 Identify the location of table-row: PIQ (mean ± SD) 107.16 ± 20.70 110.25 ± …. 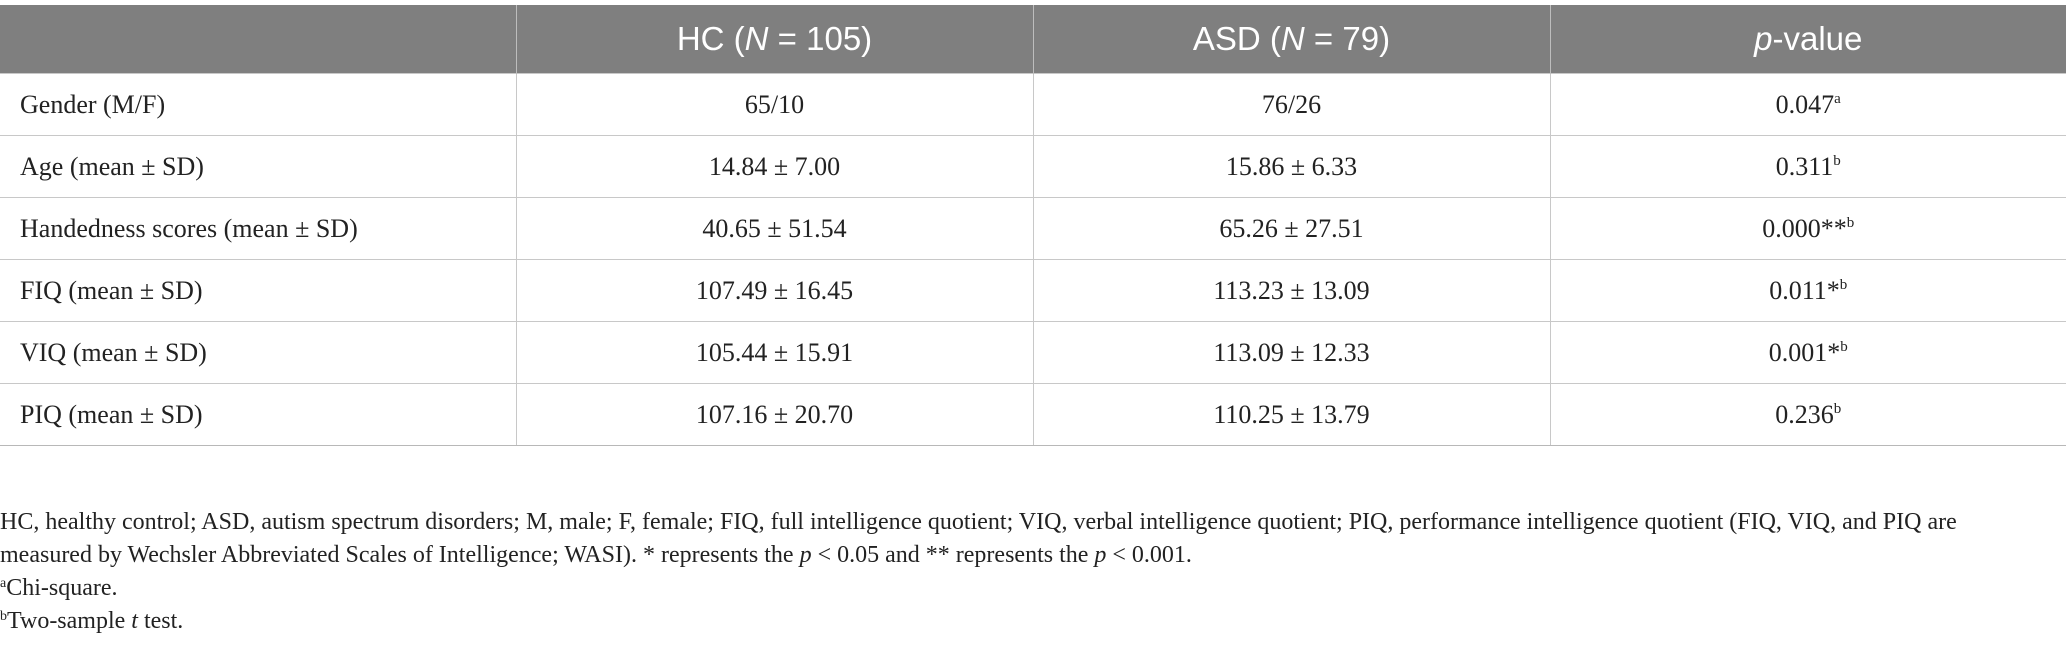
(1033, 414).